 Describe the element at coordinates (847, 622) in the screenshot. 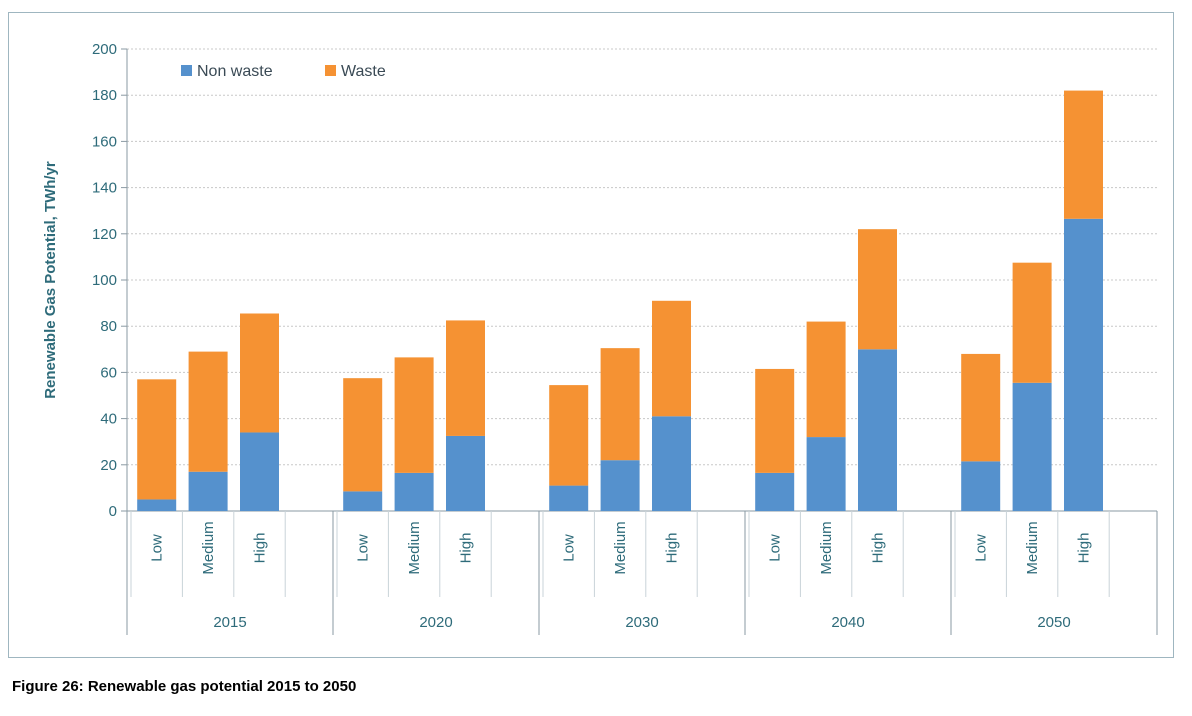

I see `group-label: 2040` at that location.